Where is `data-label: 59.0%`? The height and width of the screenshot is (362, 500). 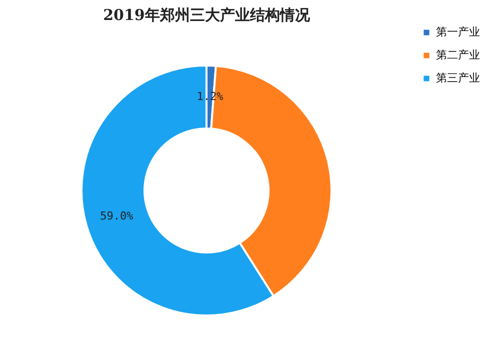
data-label: 59.0% is located at coordinates (117, 216).